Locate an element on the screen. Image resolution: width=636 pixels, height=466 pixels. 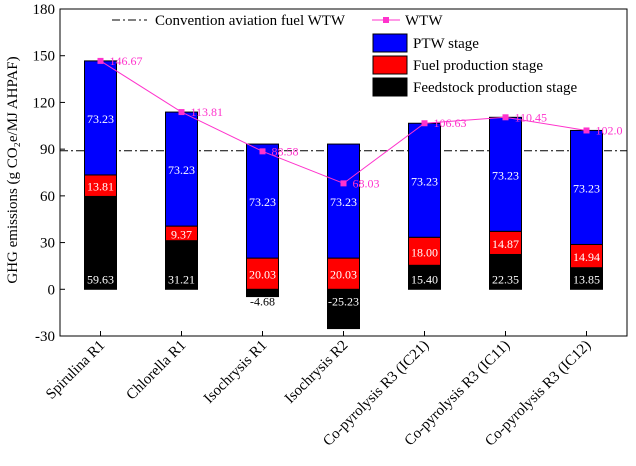
feedstock-value-label: 31.21 is located at coordinates (181, 279).